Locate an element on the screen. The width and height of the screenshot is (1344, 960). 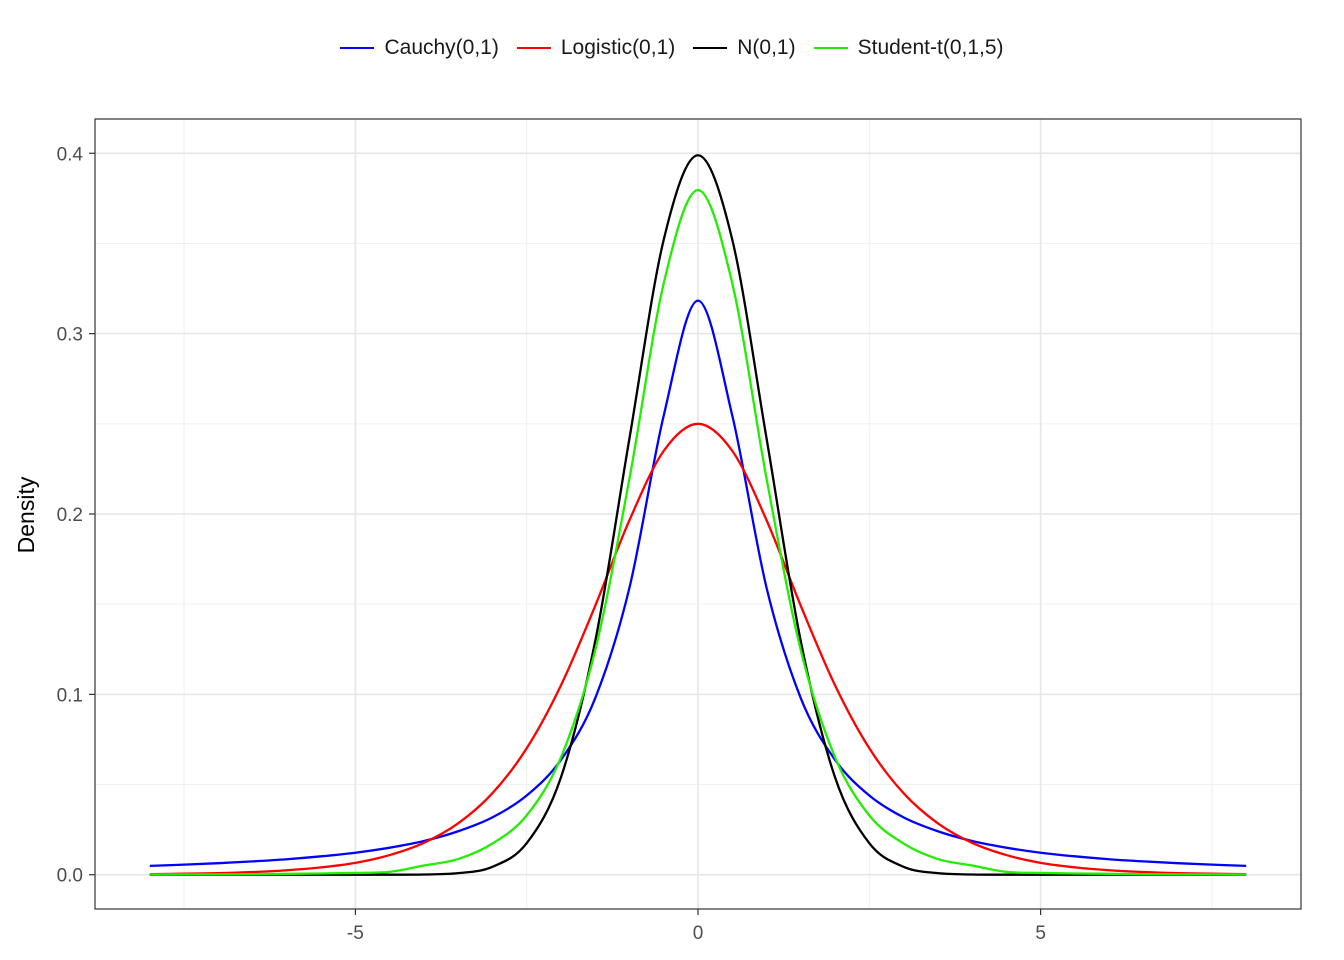
y-tick-label: 0.4 is located at coordinates (70, 154).